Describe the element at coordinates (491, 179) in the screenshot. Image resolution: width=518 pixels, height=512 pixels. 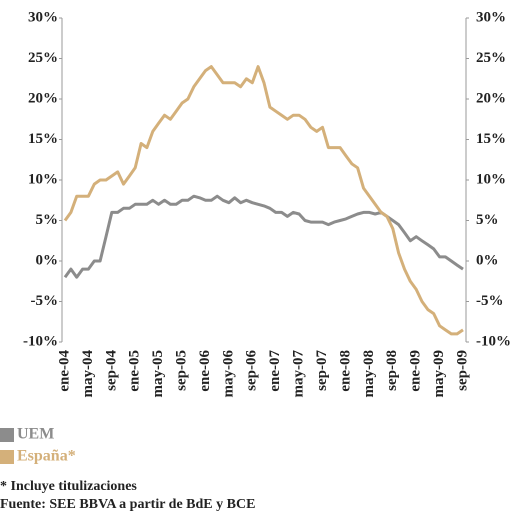
I see `y2-tick-label: 10%` at that location.